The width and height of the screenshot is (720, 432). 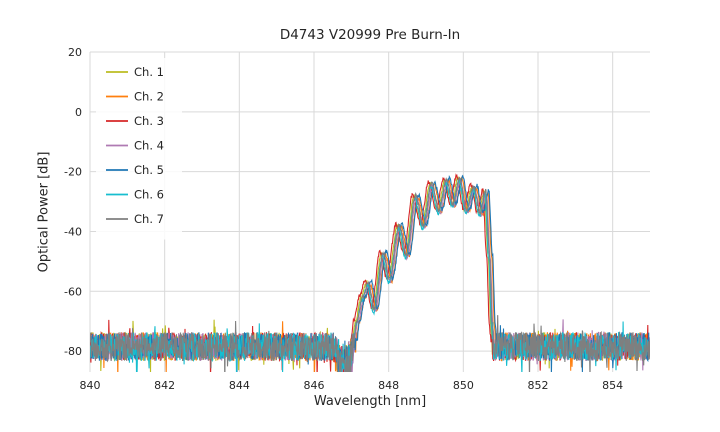 I want to click on x-tick-label: 842, so click(x=164, y=385).